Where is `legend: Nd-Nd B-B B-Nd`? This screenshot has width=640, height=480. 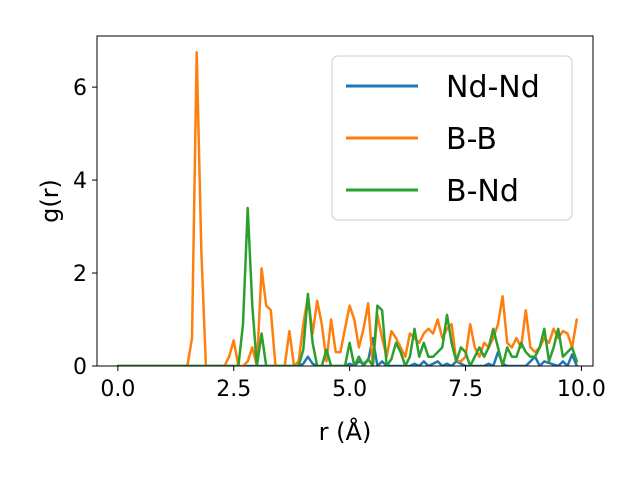
legend: Nd-Nd B-B B-Nd is located at coordinates (452, 138).